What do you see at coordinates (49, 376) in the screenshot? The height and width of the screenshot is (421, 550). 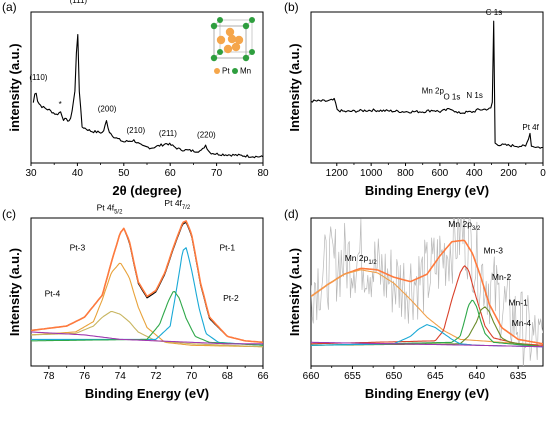 I see `x-tick-label: 78` at bounding box center [49, 376].